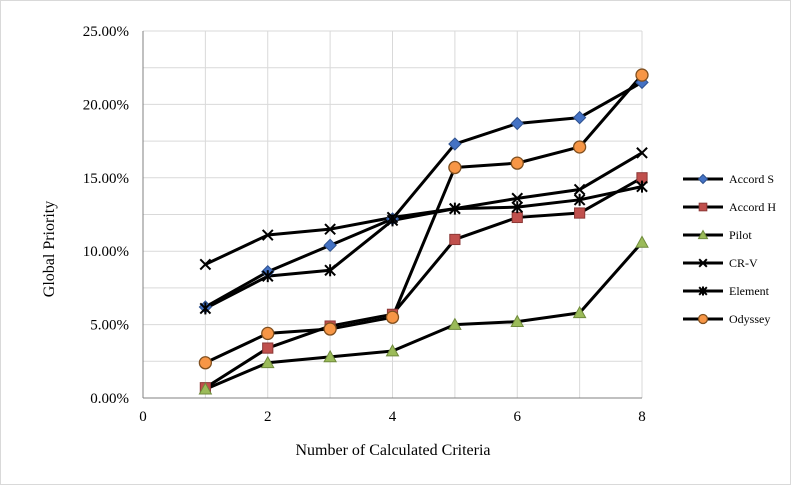 Image resolution: width=791 pixels, height=489 pixels. I want to click on y-tick-labels: 0.00% 5.00% 10.00% 15.00% 20.00% 25.00%, so click(106, 215).